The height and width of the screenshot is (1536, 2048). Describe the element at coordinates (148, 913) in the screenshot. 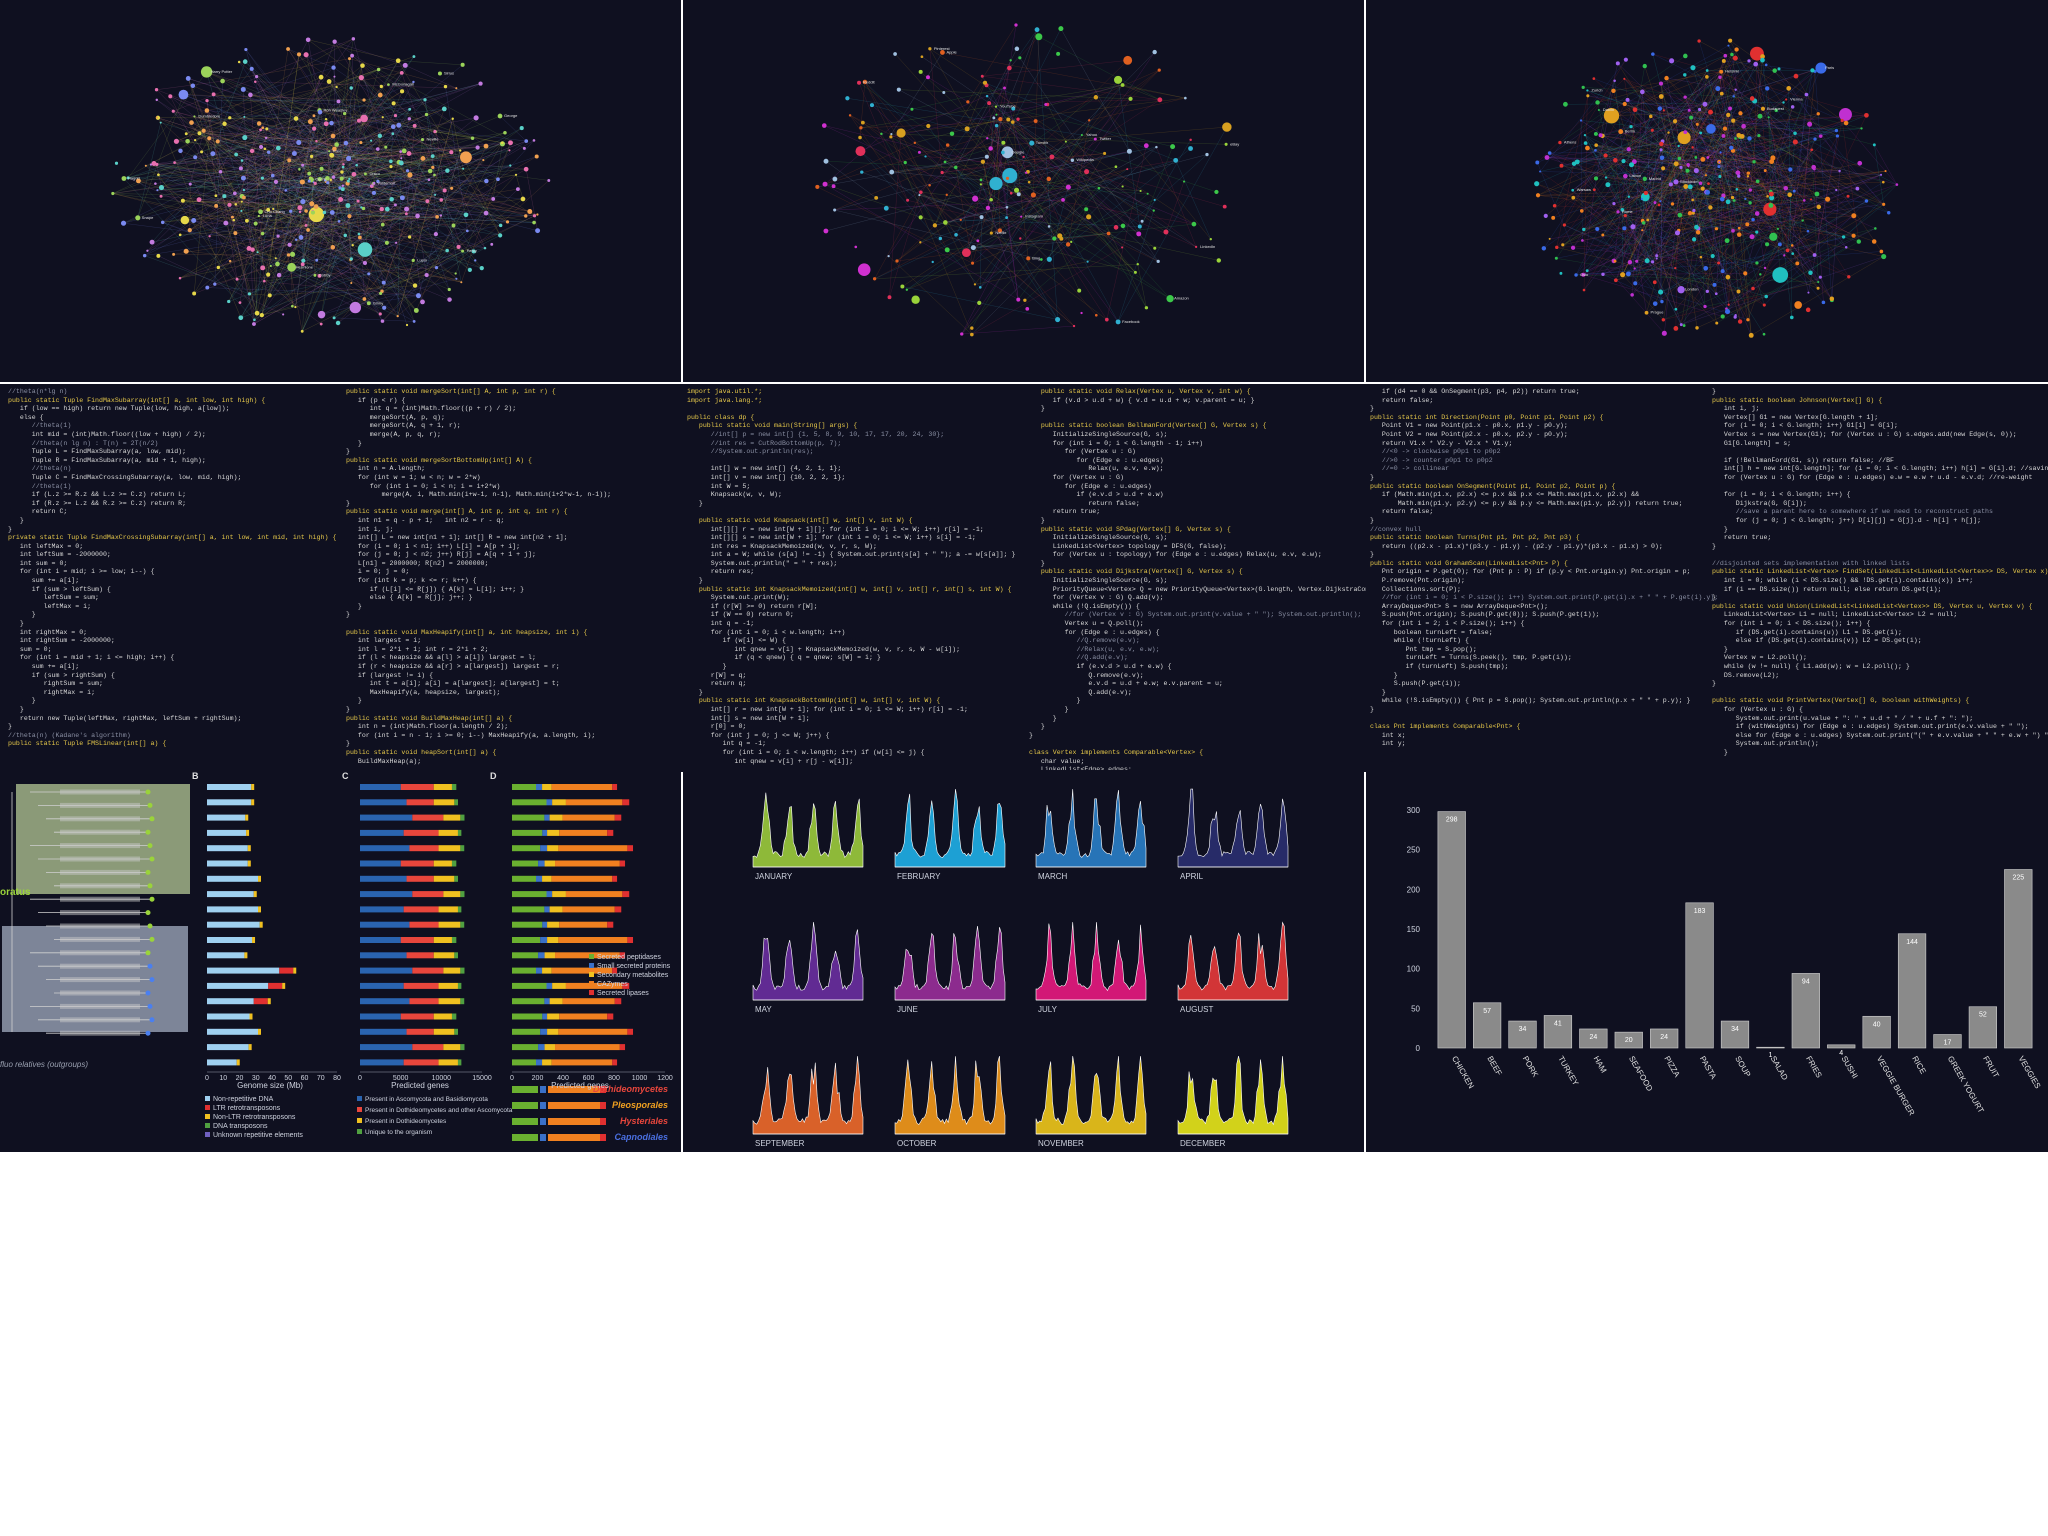

I see `species-marker` at that location.